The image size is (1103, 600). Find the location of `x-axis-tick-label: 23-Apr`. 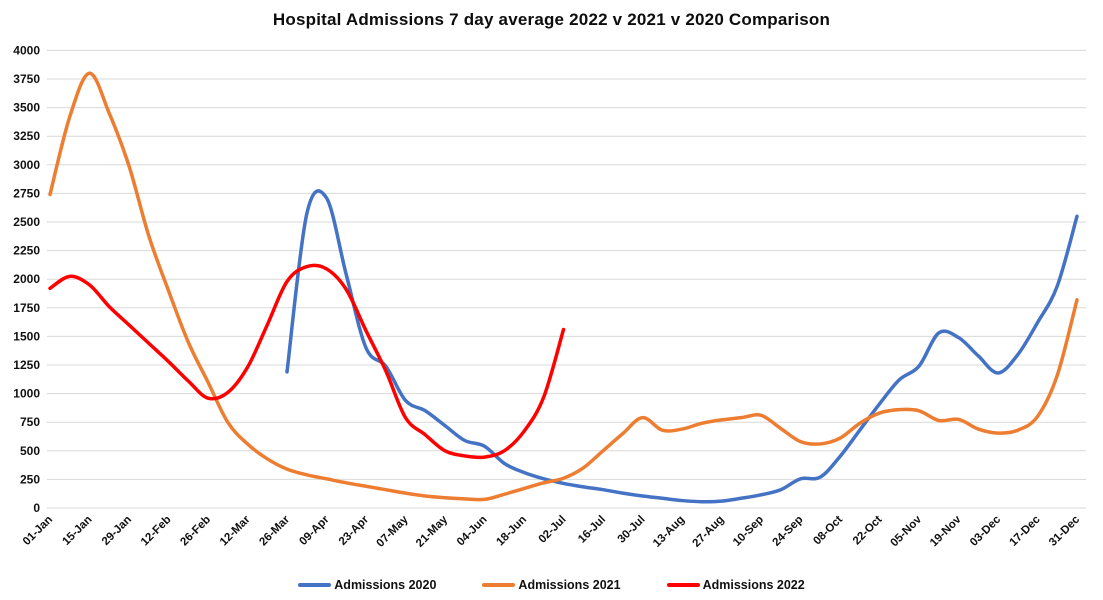

x-axis-tick-label: 23-Apr is located at coordinates (354, 530).